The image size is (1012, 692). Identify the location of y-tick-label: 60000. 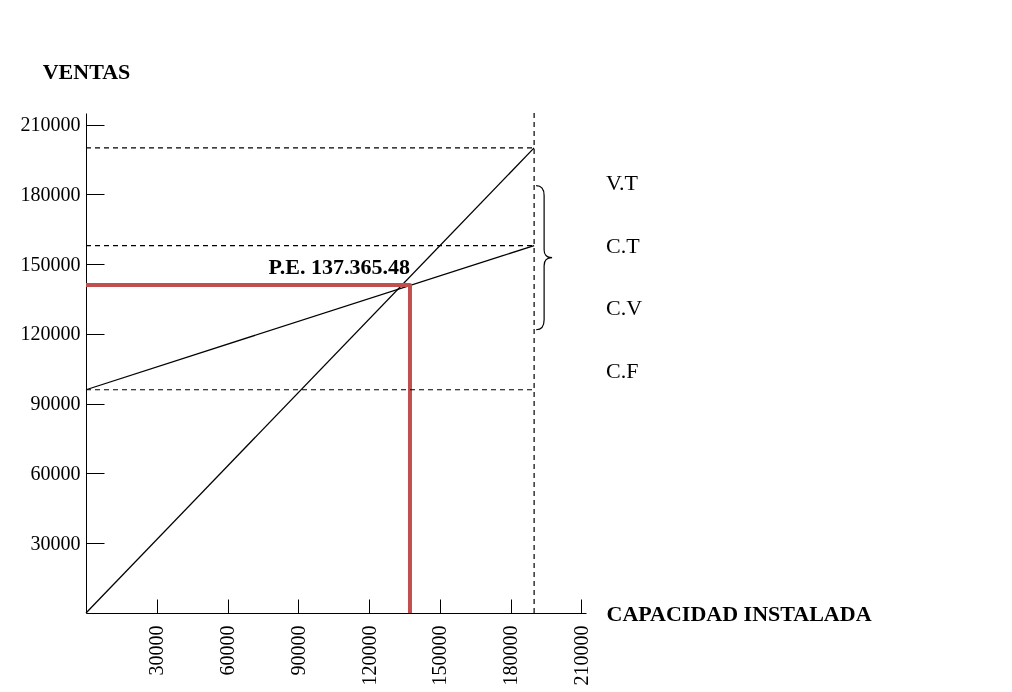
(55, 472).